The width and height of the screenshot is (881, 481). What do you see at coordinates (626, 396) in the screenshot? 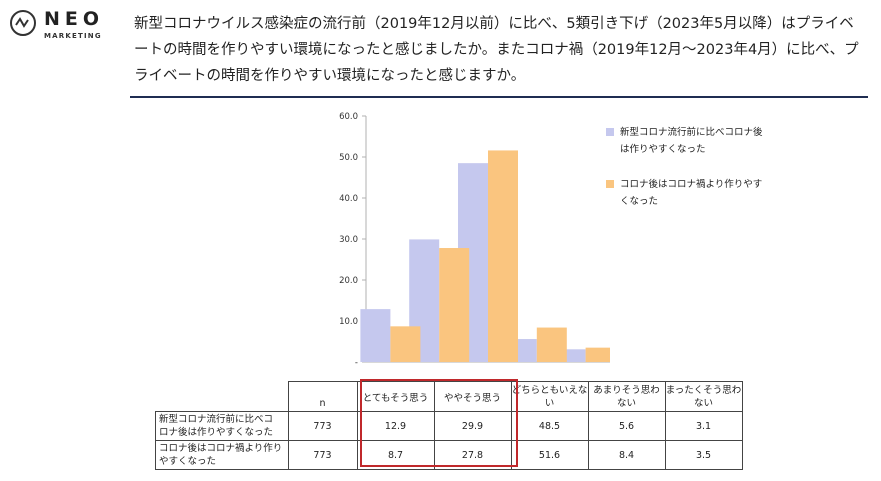
I see `table-header-cat-4: あまりそう思わ ない` at bounding box center [626, 396].